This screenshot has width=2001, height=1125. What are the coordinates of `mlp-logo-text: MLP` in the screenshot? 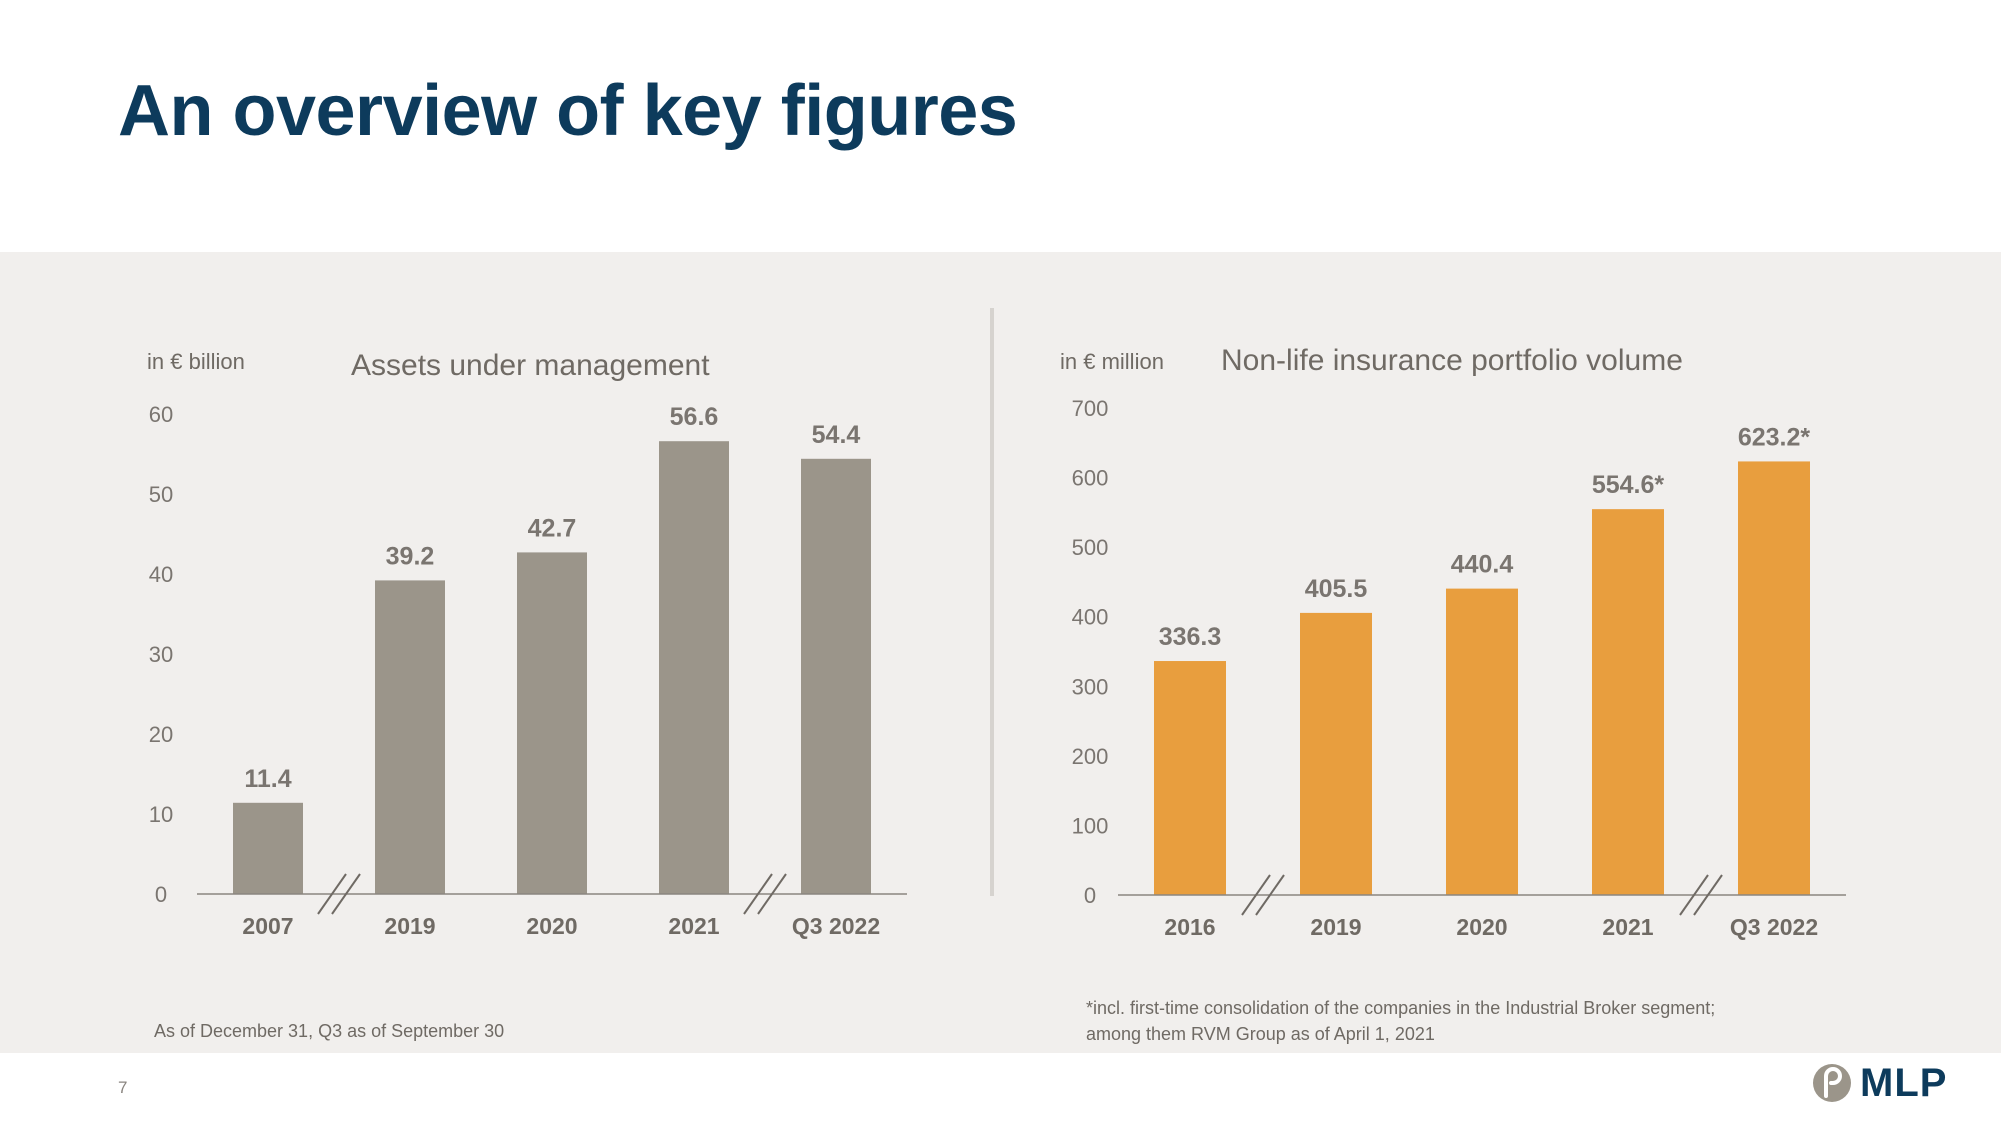 It's located at (1904, 1082).